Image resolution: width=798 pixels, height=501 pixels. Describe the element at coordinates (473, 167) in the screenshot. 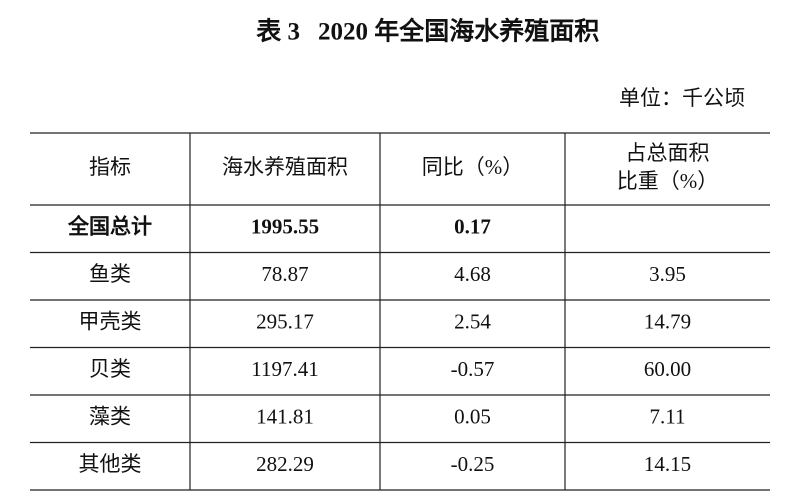

I see `column-header: 同比（%）` at that location.